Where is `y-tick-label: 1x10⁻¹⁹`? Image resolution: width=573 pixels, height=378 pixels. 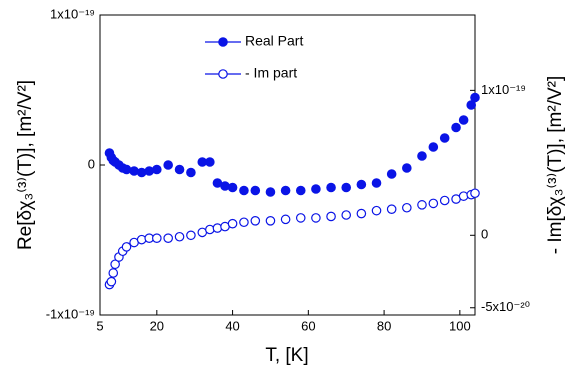
y-tick-label: 1x10⁻¹⁹ is located at coordinates (72, 13).